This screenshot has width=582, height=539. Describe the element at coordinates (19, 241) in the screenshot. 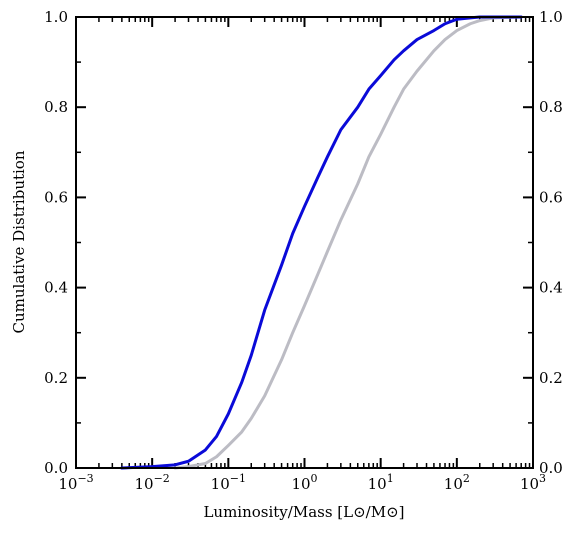

I see `y-axis-title: Cumulative Distribution` at that location.